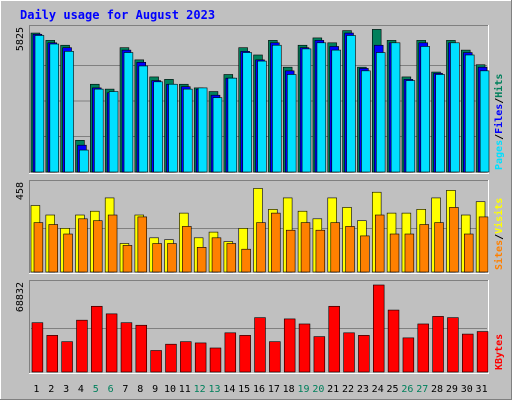 The width and height of the screenshot is (512, 400). I want to click on day-label: 13, so click(214, 389).